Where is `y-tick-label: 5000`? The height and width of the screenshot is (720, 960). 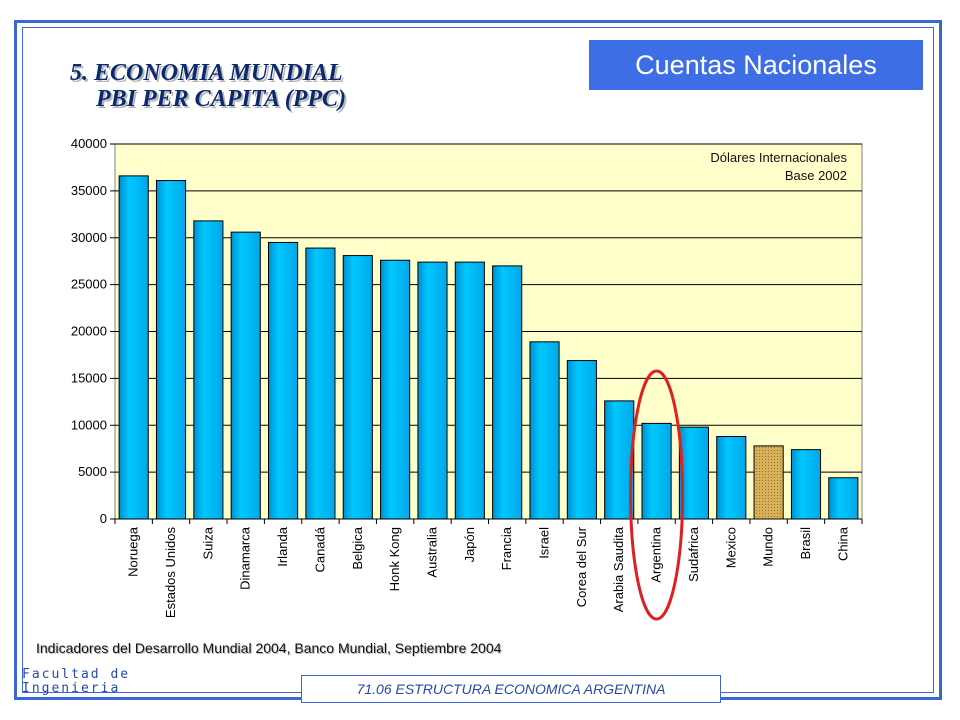 y-tick-label: 5000 is located at coordinates (92, 471).